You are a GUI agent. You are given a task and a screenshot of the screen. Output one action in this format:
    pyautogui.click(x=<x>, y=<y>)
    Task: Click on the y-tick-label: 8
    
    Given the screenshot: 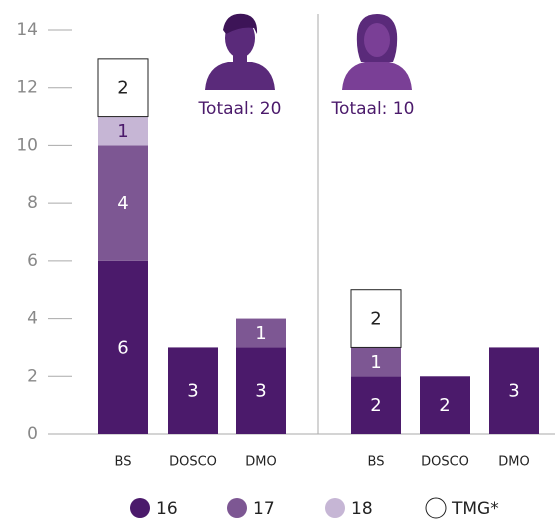 What is the action you would take?
    pyautogui.click(x=32, y=203)
    